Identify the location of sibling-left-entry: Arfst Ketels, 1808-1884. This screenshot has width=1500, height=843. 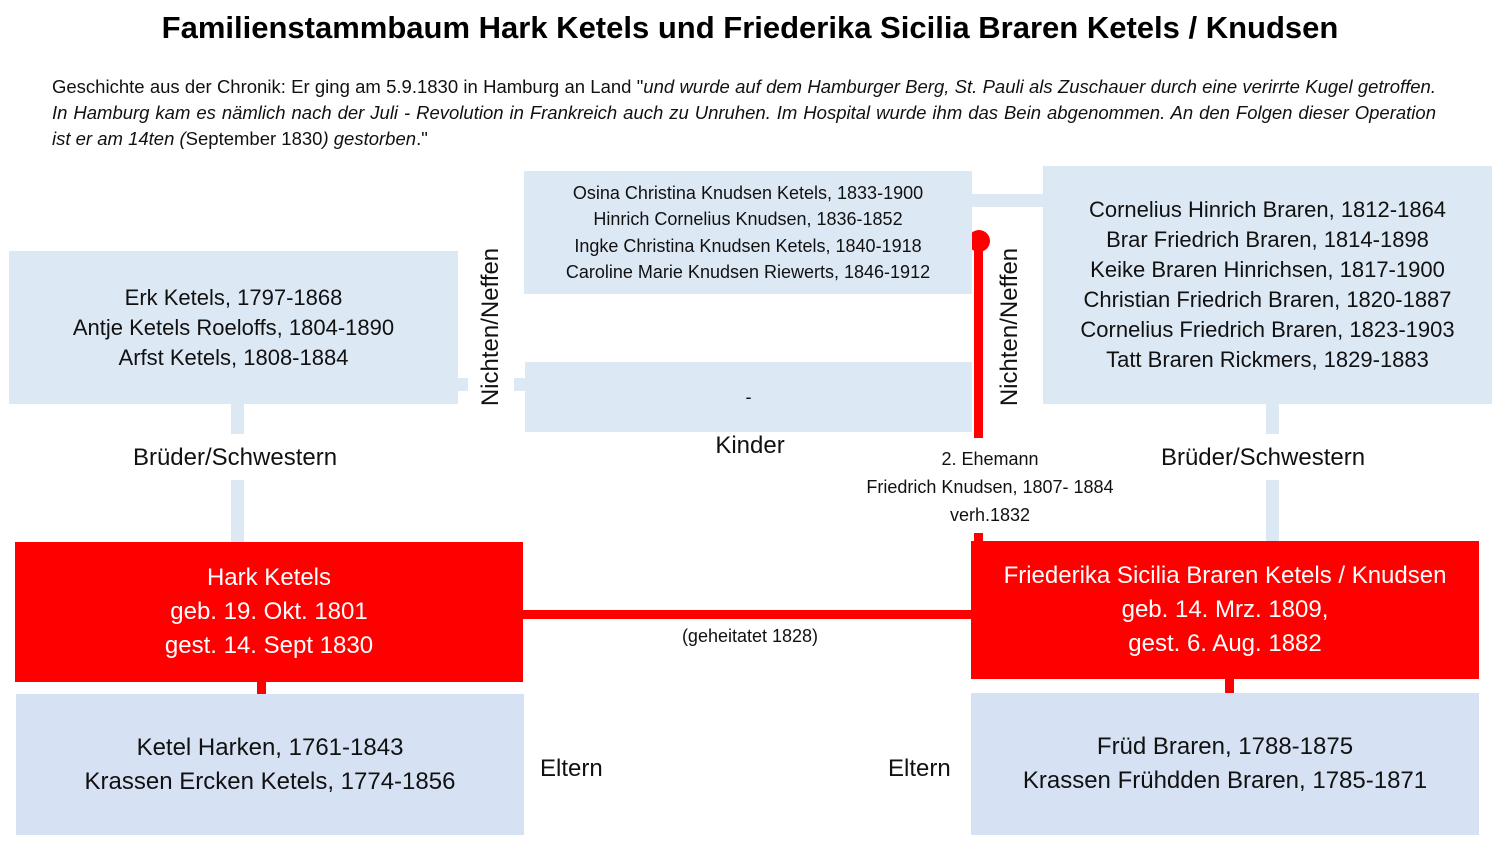
(233, 357).